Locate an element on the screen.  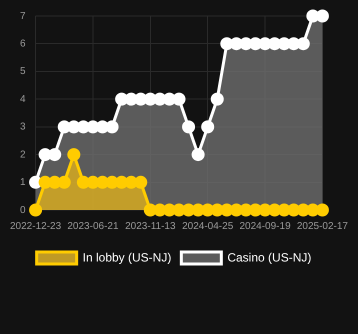
legend-label: In lobby (US-NJ) is located at coordinates (127, 257).